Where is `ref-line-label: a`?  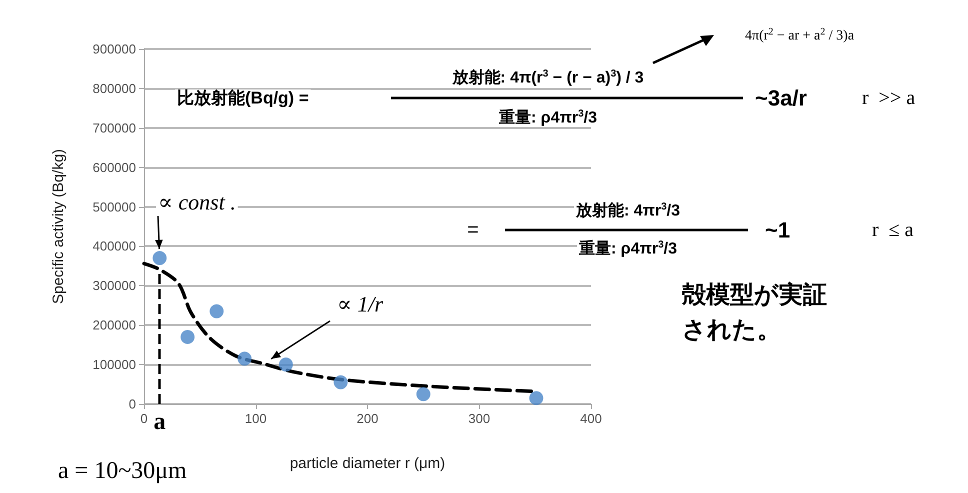
ref-line-label: a is located at coordinates (160, 422).